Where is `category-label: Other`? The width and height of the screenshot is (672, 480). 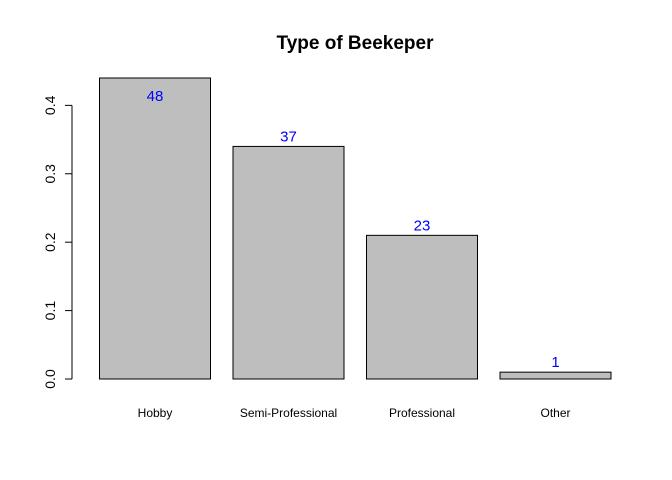 category-label: Other is located at coordinates (555, 413).